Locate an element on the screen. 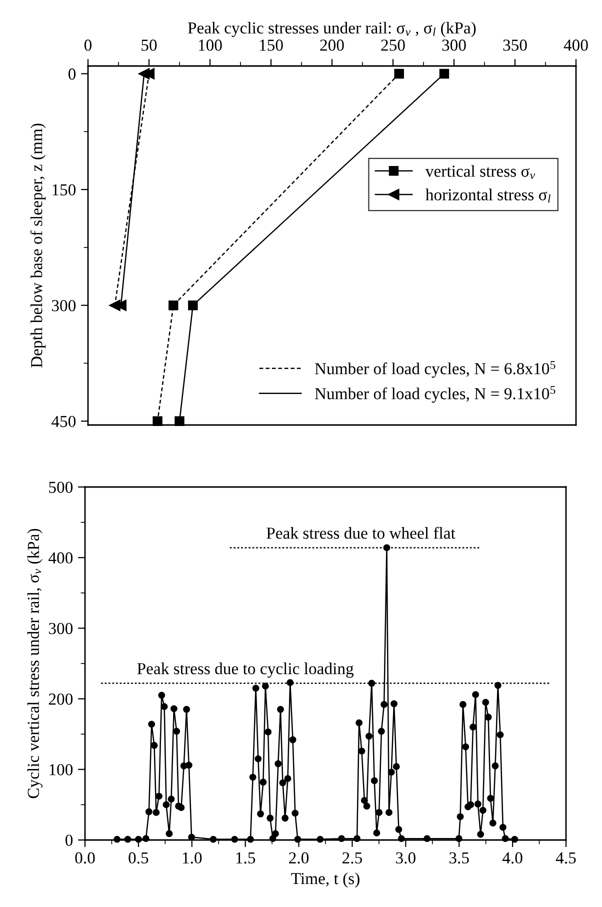 This screenshot has width=602, height=907. x-tick-label: 1.0 is located at coordinates (192, 858).